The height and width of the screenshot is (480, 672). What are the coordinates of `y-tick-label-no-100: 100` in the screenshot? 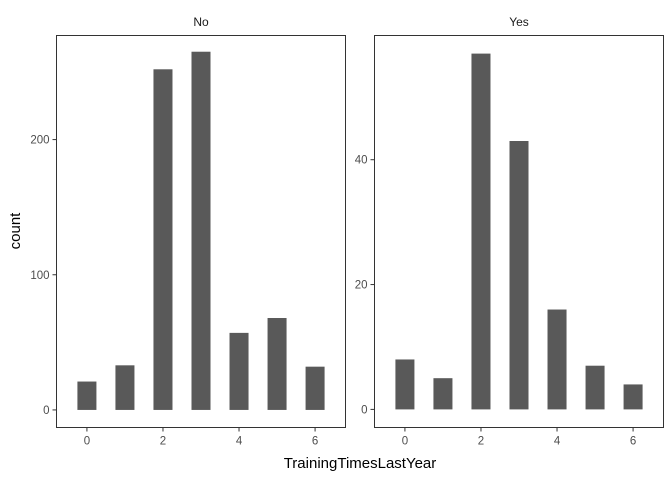 It's located at (39, 276).